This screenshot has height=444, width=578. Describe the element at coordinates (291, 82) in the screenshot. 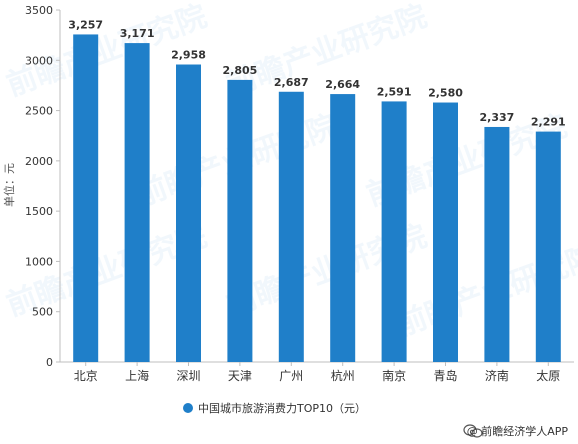

I see `bar-value-label: 2,687` at that location.